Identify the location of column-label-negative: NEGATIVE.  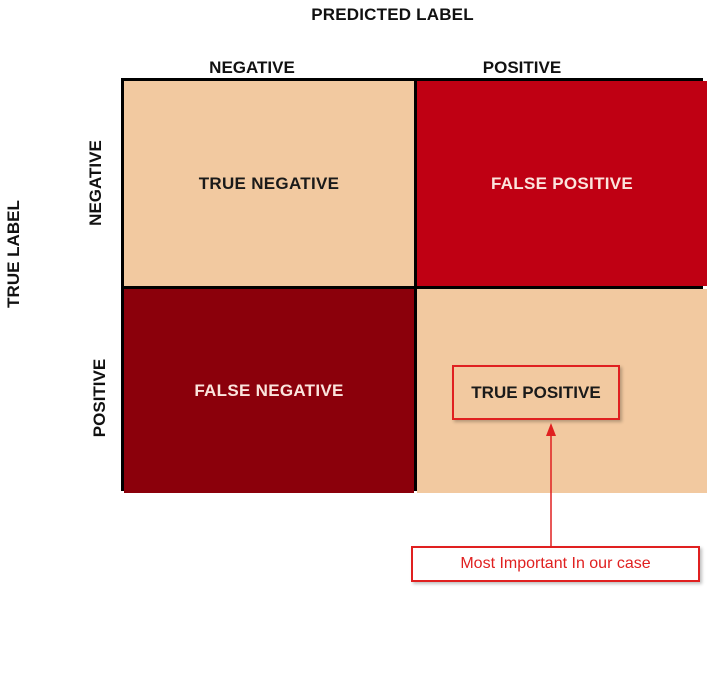
(252, 67).